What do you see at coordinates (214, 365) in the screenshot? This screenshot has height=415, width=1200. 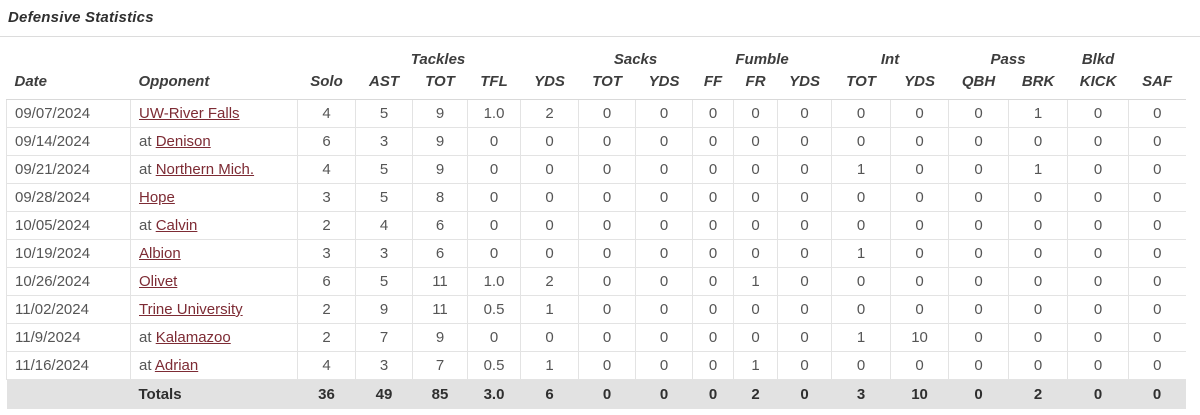 I see `opponent-cell: at Adrian` at bounding box center [214, 365].